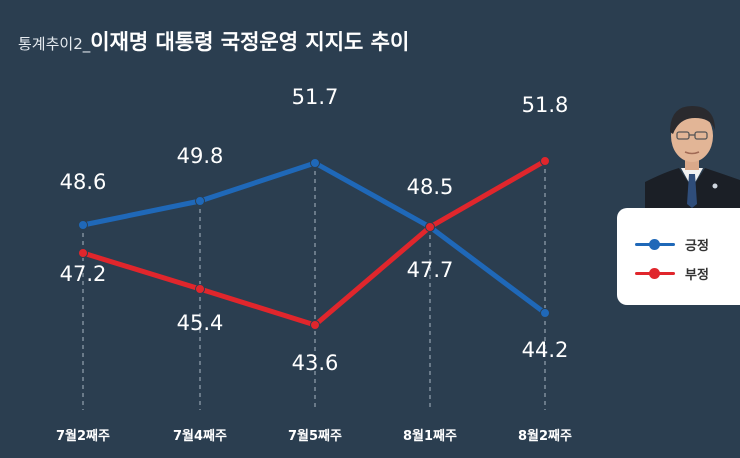  What do you see at coordinates (545, 436) in the screenshot?
I see `x-tick-label: 8월2째주` at bounding box center [545, 436].